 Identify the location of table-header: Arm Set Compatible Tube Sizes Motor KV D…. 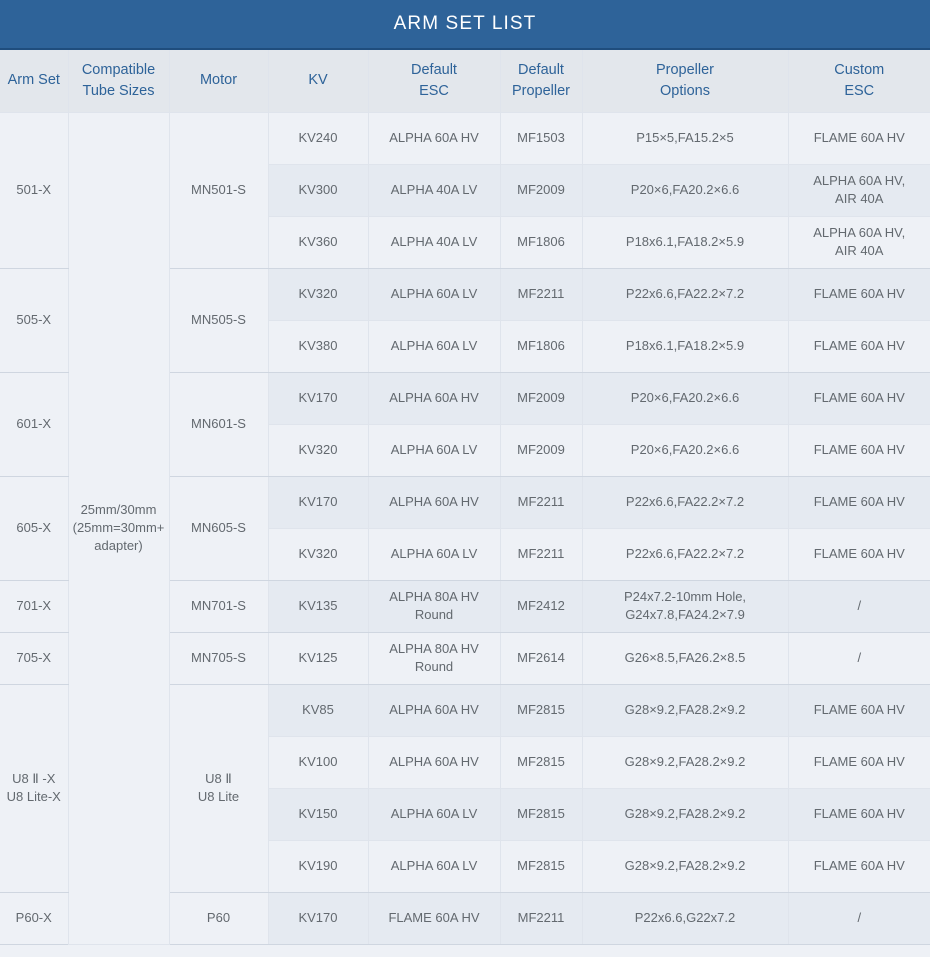
(465, 81).